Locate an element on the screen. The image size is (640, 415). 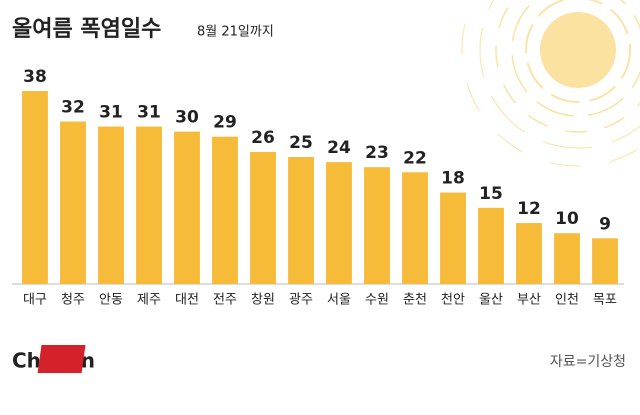
x-tick-label: 춘천 is located at coordinates (415, 300).